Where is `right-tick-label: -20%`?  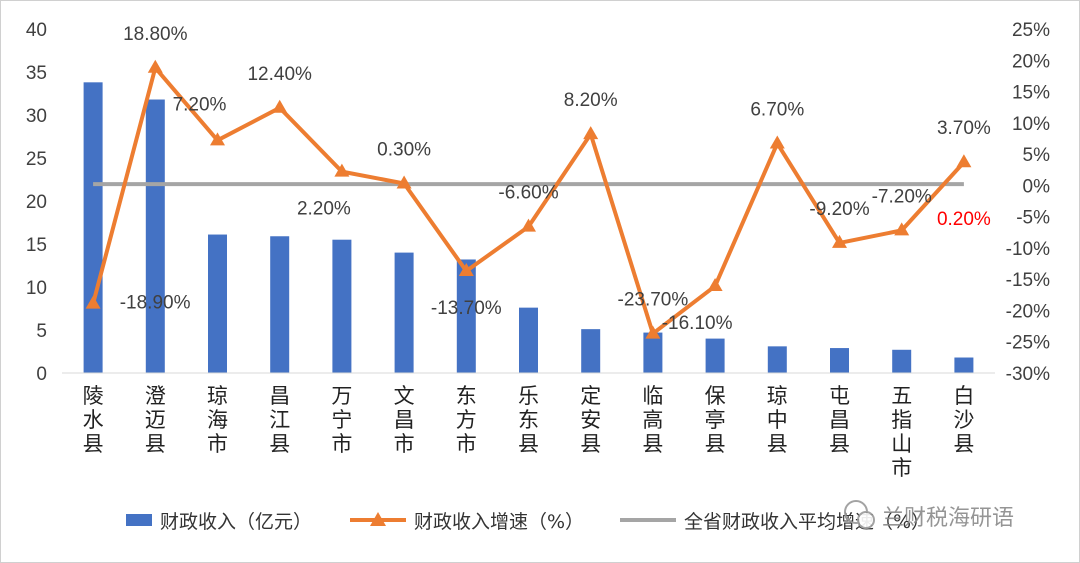
right-tick-label: -20% is located at coordinates (1028, 311).